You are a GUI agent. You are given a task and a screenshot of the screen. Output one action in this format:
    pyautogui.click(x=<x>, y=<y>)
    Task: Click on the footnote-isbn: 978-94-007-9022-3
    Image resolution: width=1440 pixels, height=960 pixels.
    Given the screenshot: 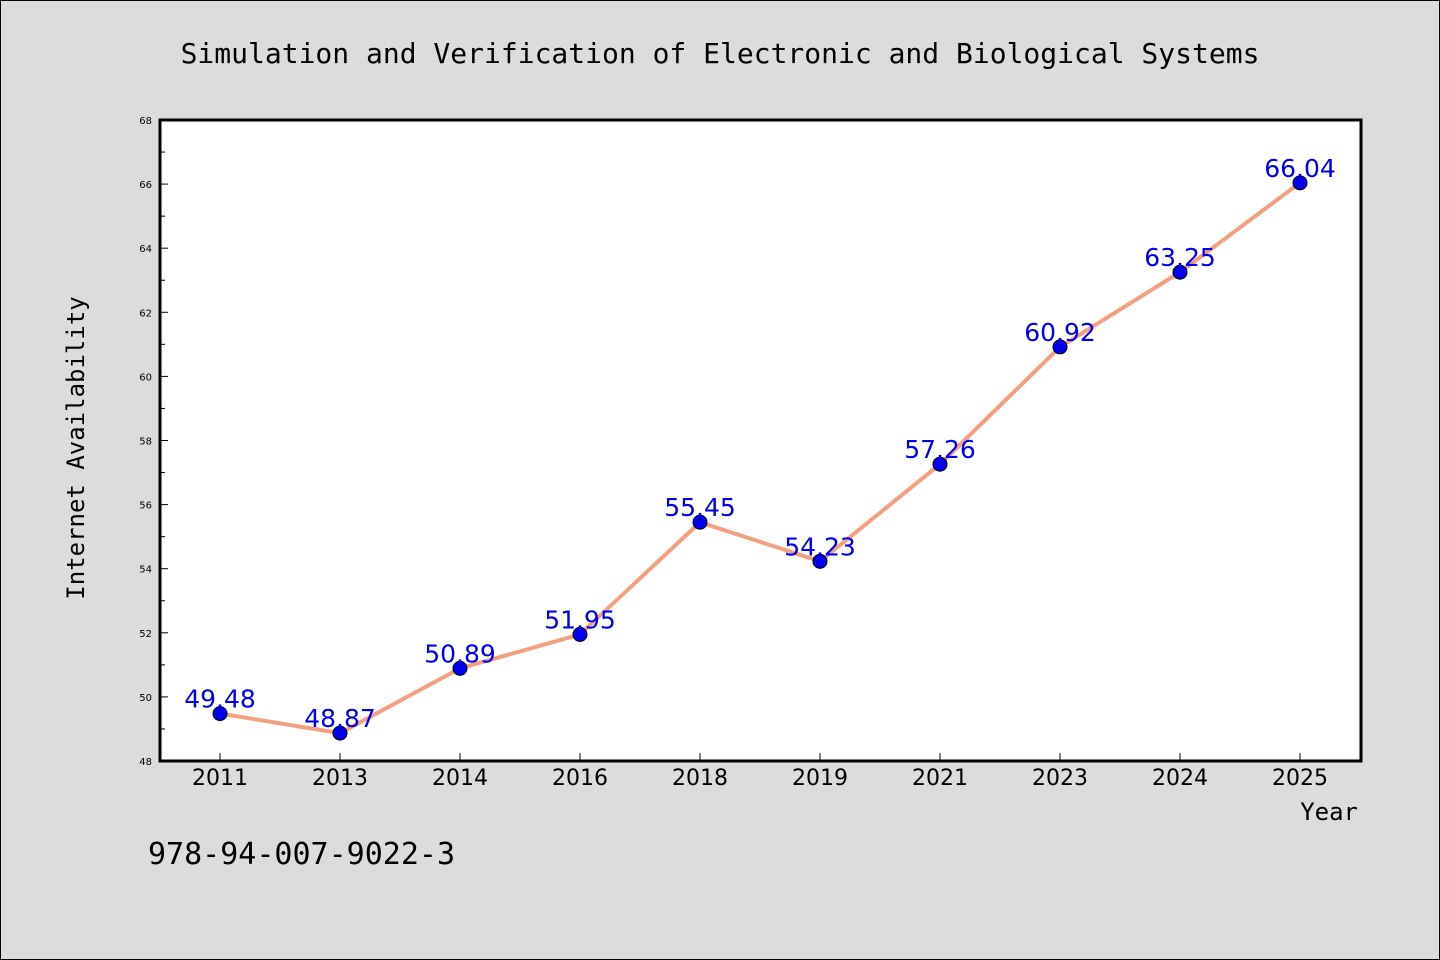 What is the action you would take?
    pyautogui.click(x=301, y=854)
    